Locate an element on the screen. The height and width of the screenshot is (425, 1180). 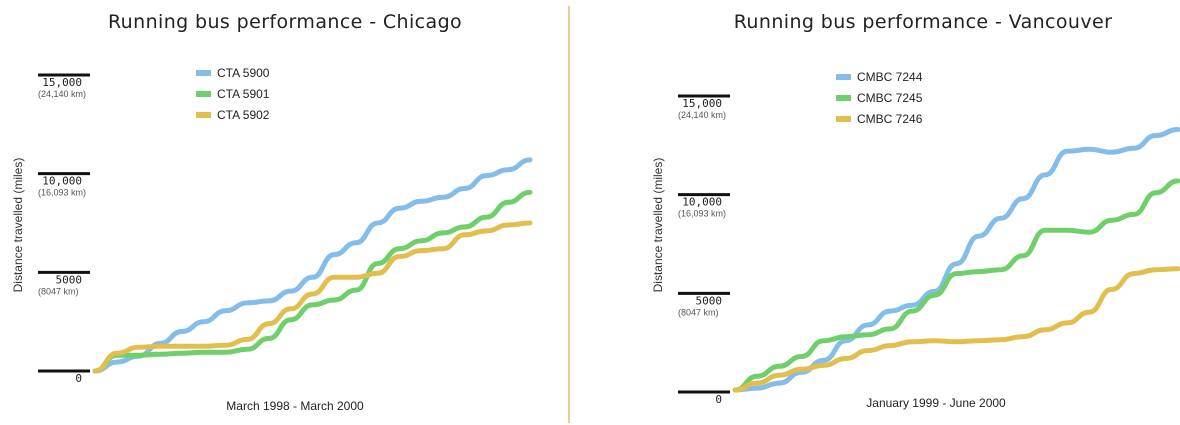
chart-title: Running bus performance - Chicago is located at coordinates (285, 22).